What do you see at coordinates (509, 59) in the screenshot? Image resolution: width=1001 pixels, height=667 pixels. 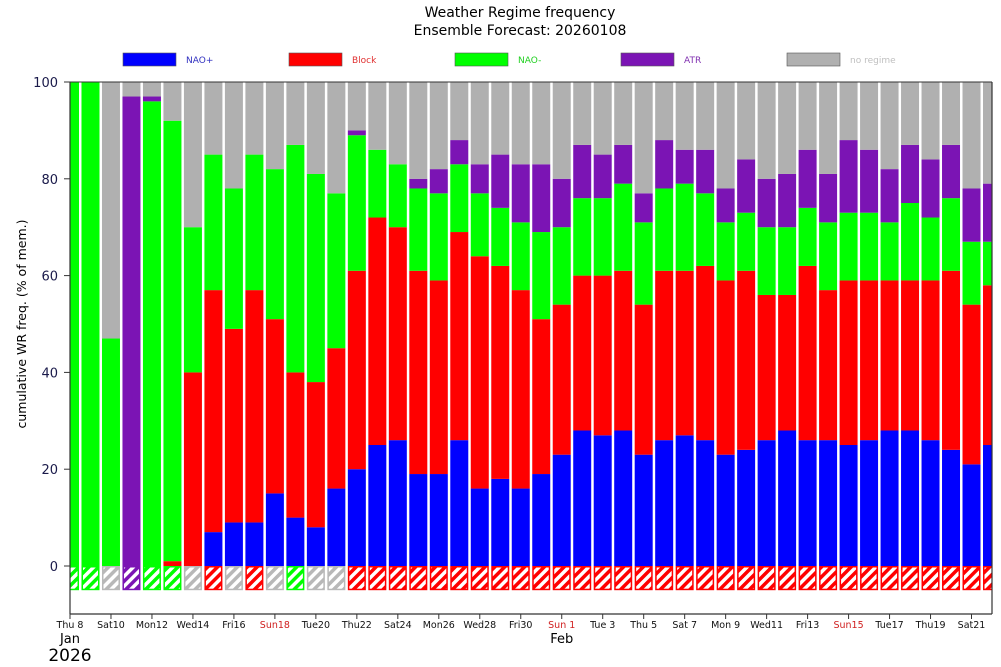 I see `legend: NAO+ Block NAO- ATR no regime` at bounding box center [509, 59].